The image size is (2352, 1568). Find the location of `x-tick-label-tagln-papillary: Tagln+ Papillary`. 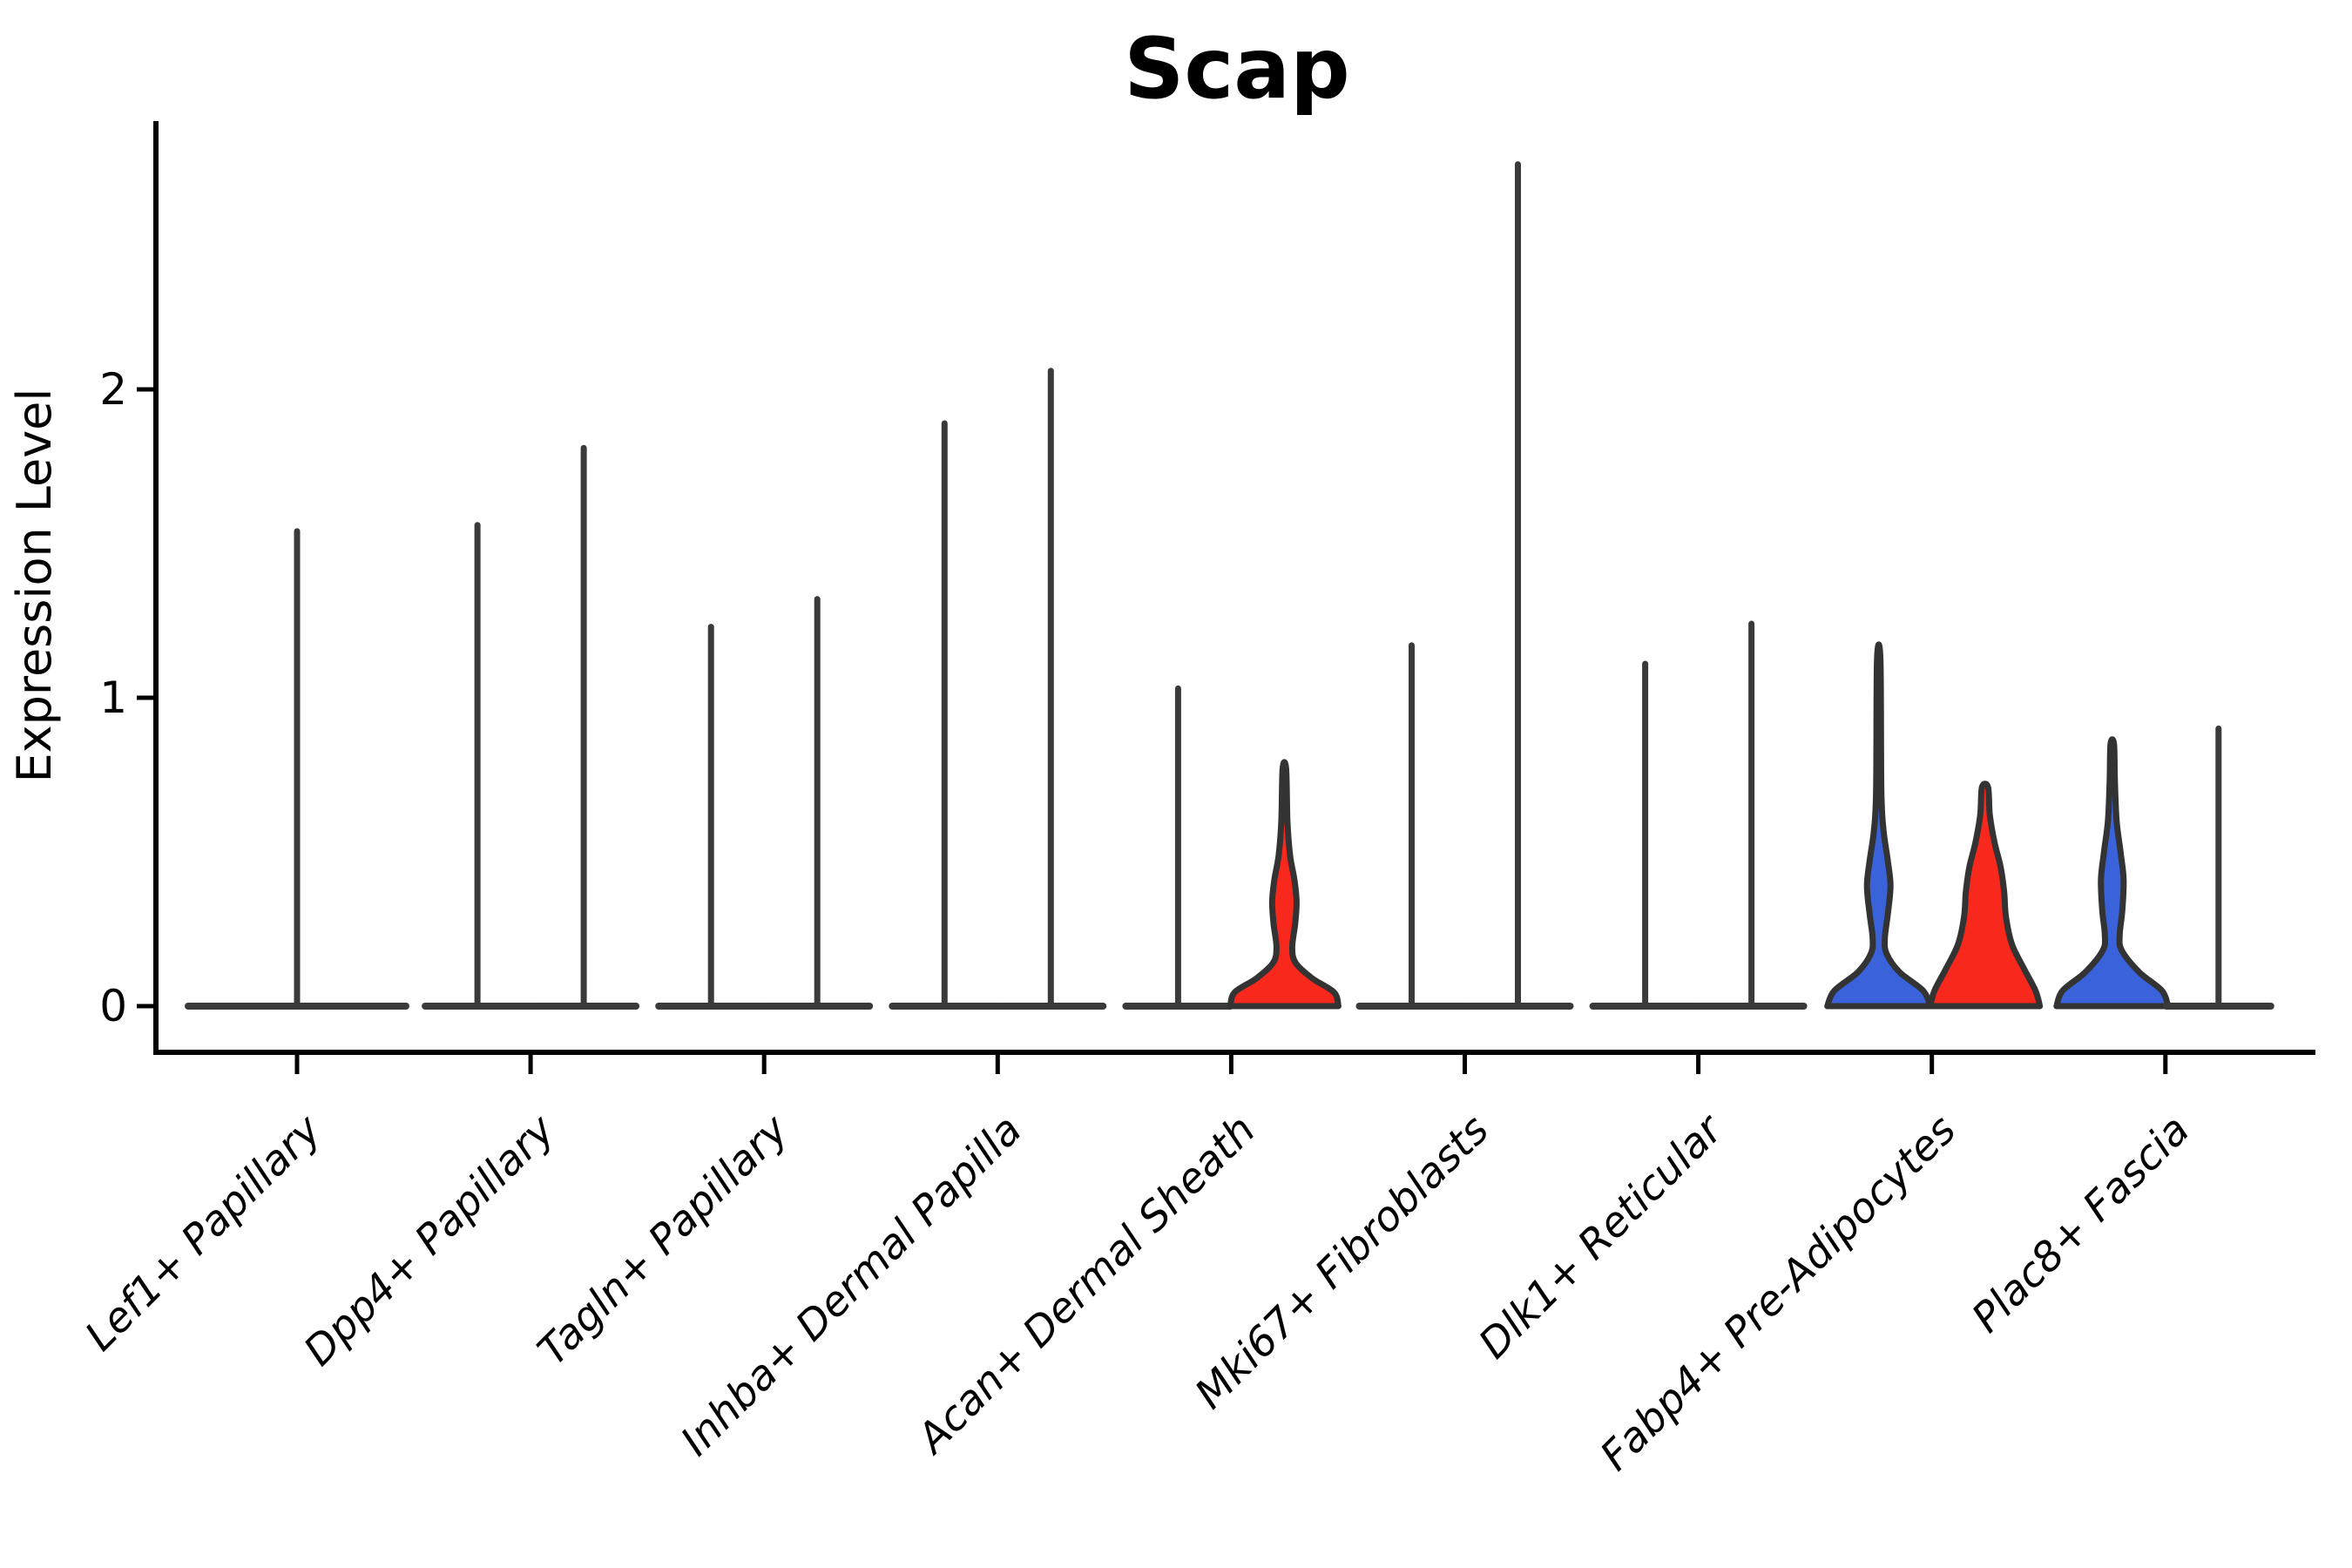

x-tick-label-tagln-papillary: Tagln+ Papillary is located at coordinates (664, 1240).